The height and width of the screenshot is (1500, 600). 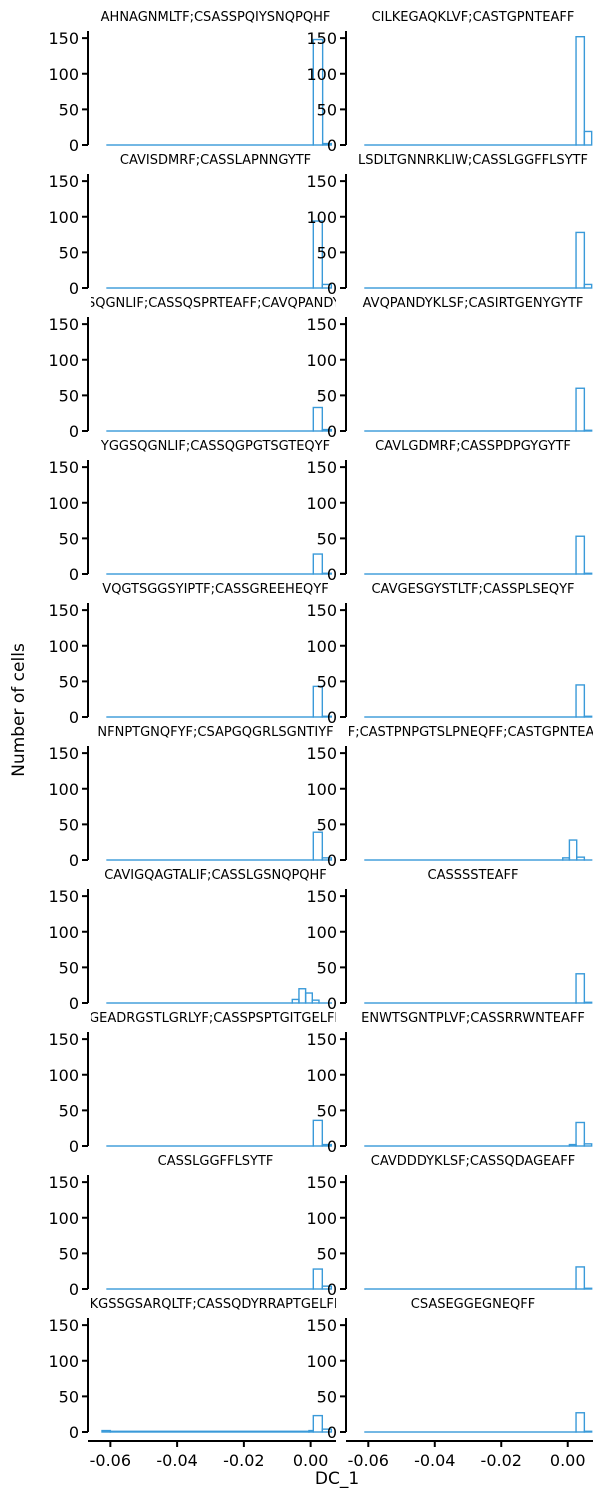 What do you see at coordinates (215, 589) in the screenshot?
I see `panel-title: VQGTSGGSYIPTF;CASSGREEHEQYF` at bounding box center [215, 589].